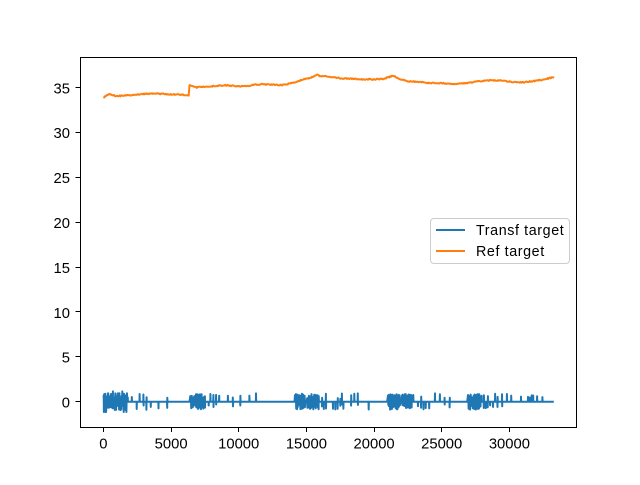  What do you see at coordinates (62, 179) in the screenshot?
I see `svg-text: 25` at bounding box center [62, 179].